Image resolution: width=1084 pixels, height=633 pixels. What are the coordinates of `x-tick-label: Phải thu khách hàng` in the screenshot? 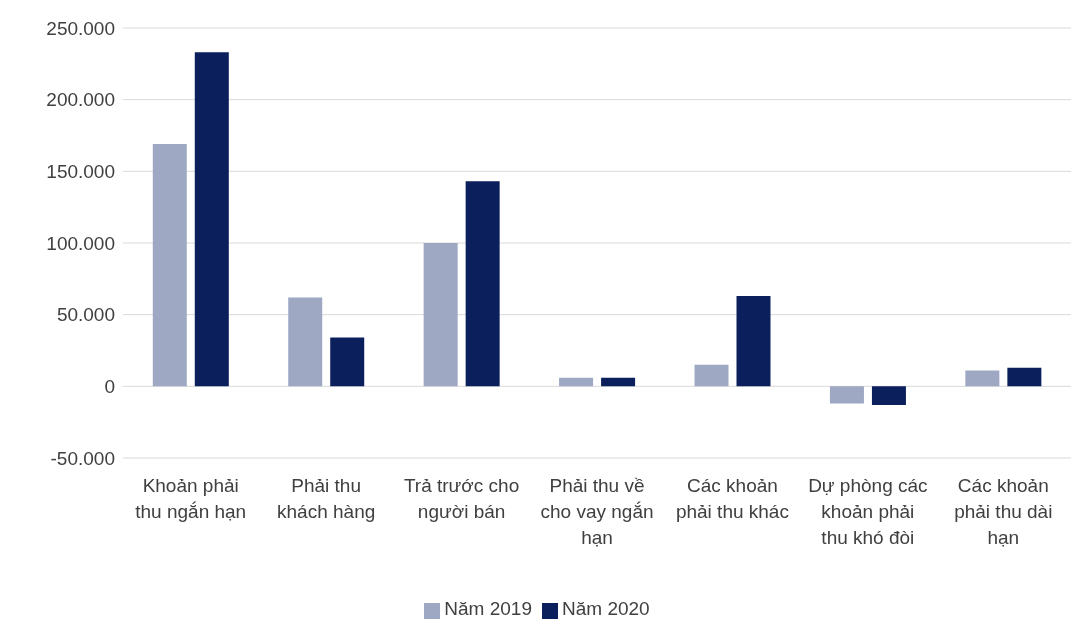 It's located at (326, 498).